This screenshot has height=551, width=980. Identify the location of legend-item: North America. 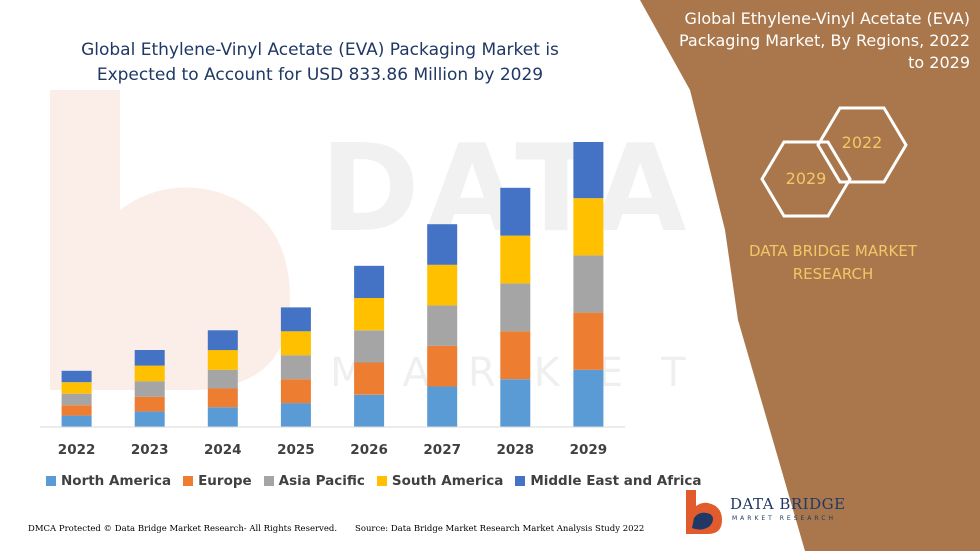
(108, 481).